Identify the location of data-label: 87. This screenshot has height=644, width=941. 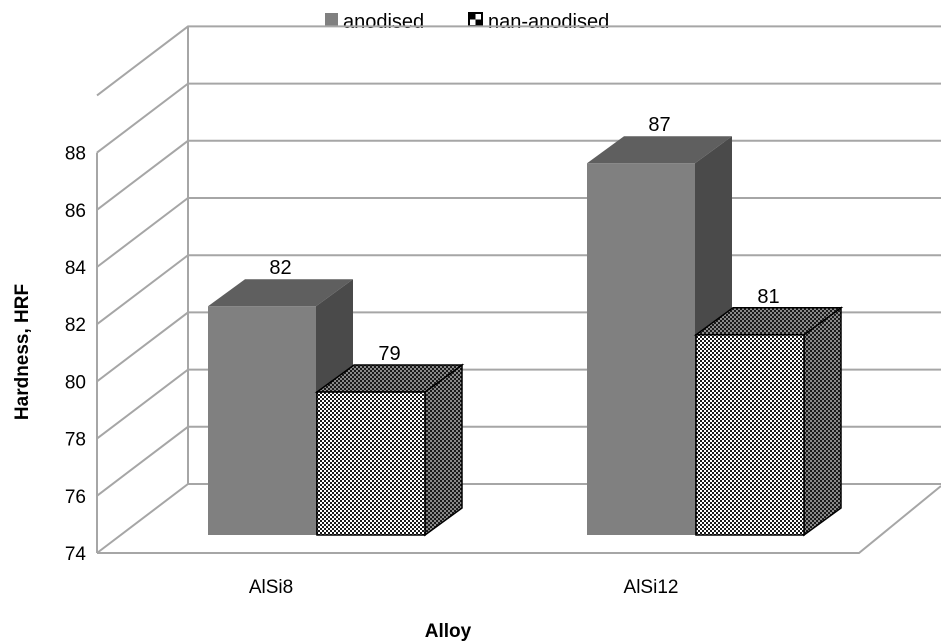
(659, 125).